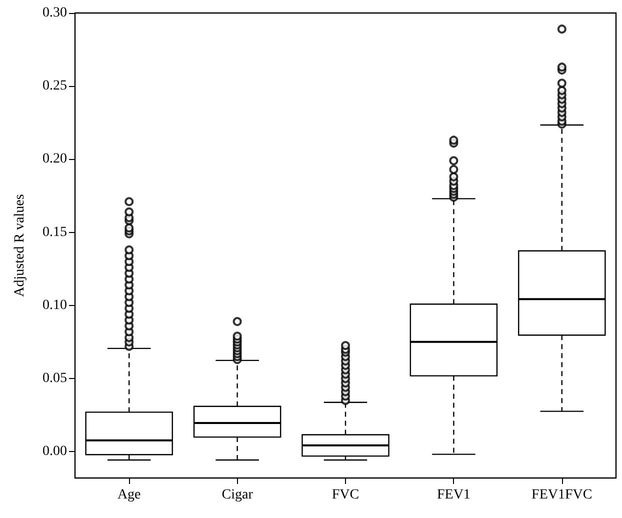  I want to click on y-tick-label: 0.20, so click(54, 159).